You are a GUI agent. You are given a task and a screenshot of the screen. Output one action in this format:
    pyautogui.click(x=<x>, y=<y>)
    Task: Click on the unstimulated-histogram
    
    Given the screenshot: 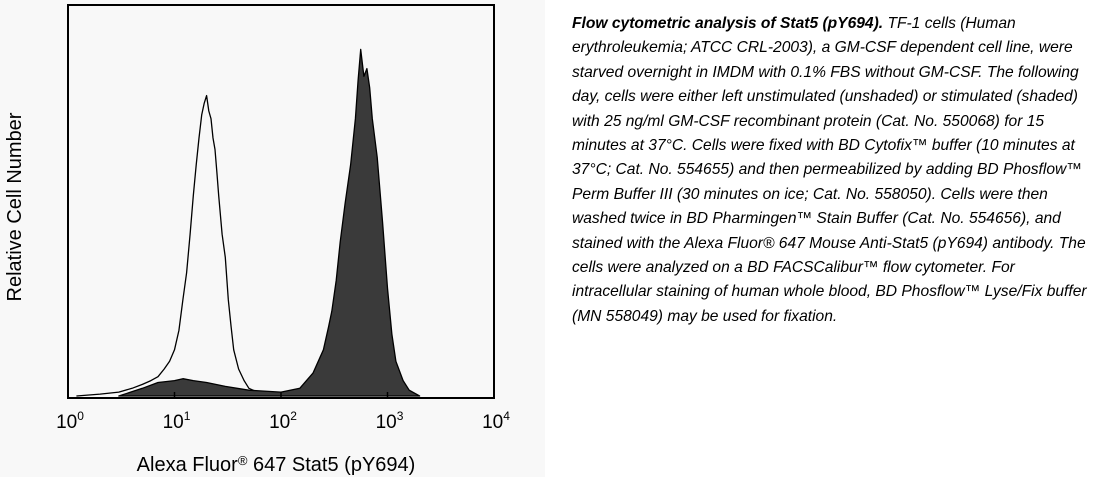 What is the action you would take?
    pyautogui.click(x=179, y=245)
    